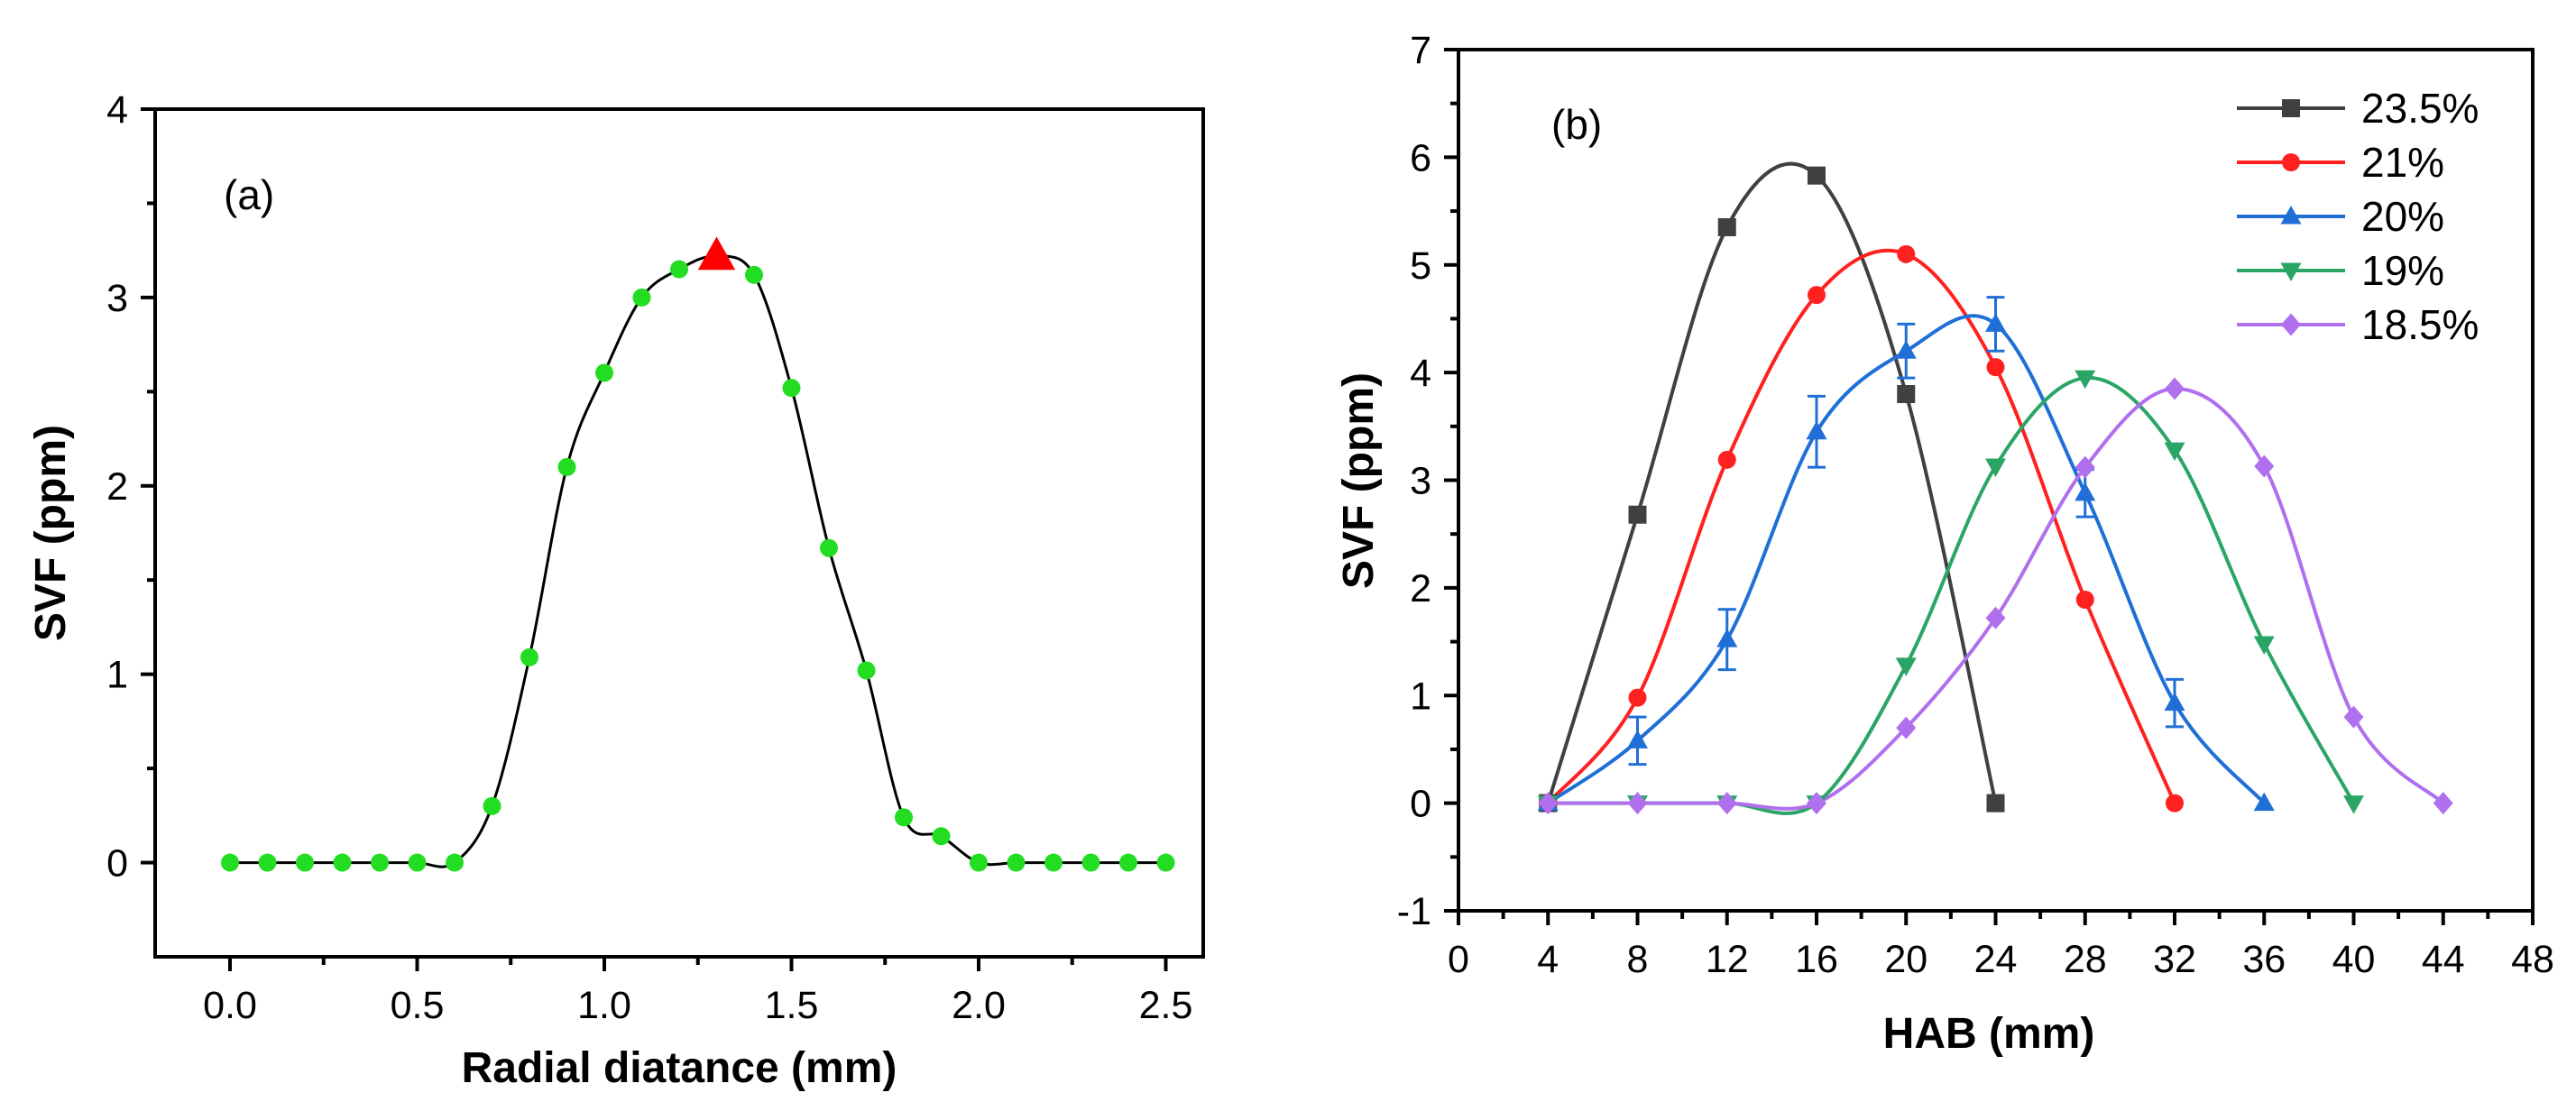 This screenshot has height=1111, width=2576. I want to click on x-tick-label: 0.0, so click(230, 1006).